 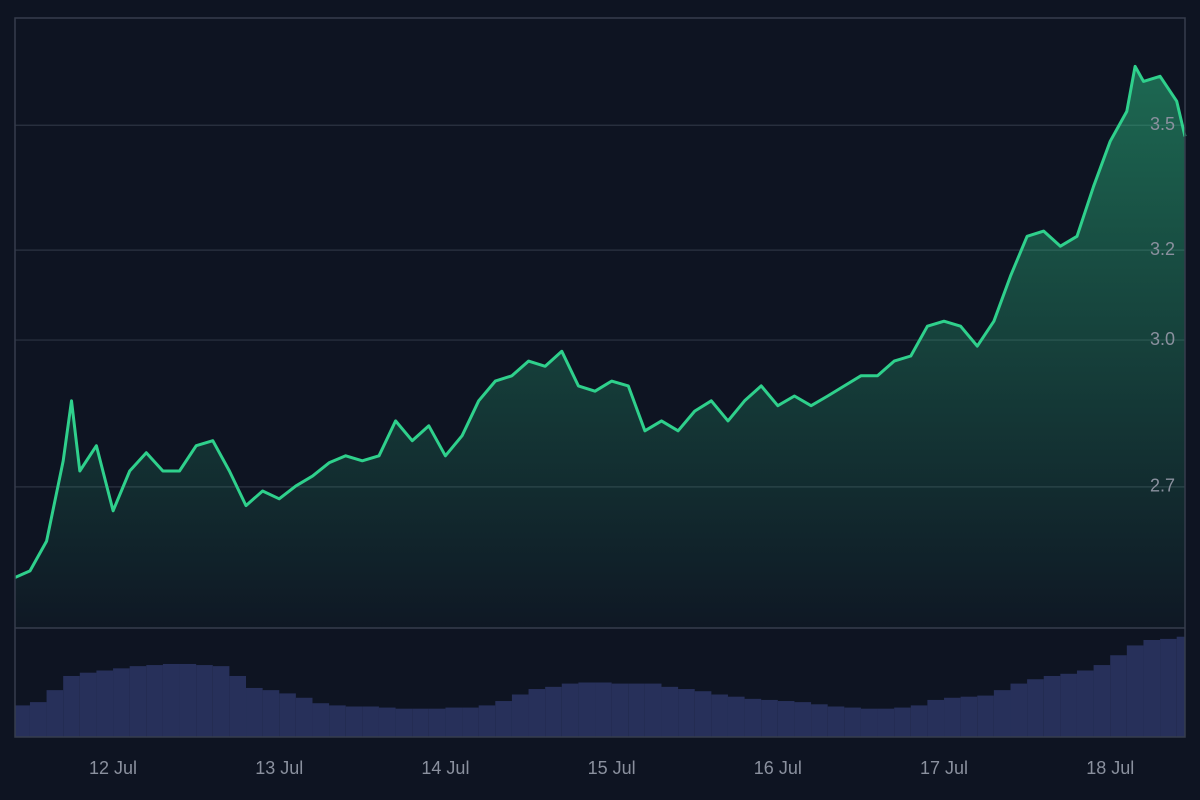 What do you see at coordinates (778, 768) in the screenshot?
I see `x-tick-label: 16 Jul` at bounding box center [778, 768].